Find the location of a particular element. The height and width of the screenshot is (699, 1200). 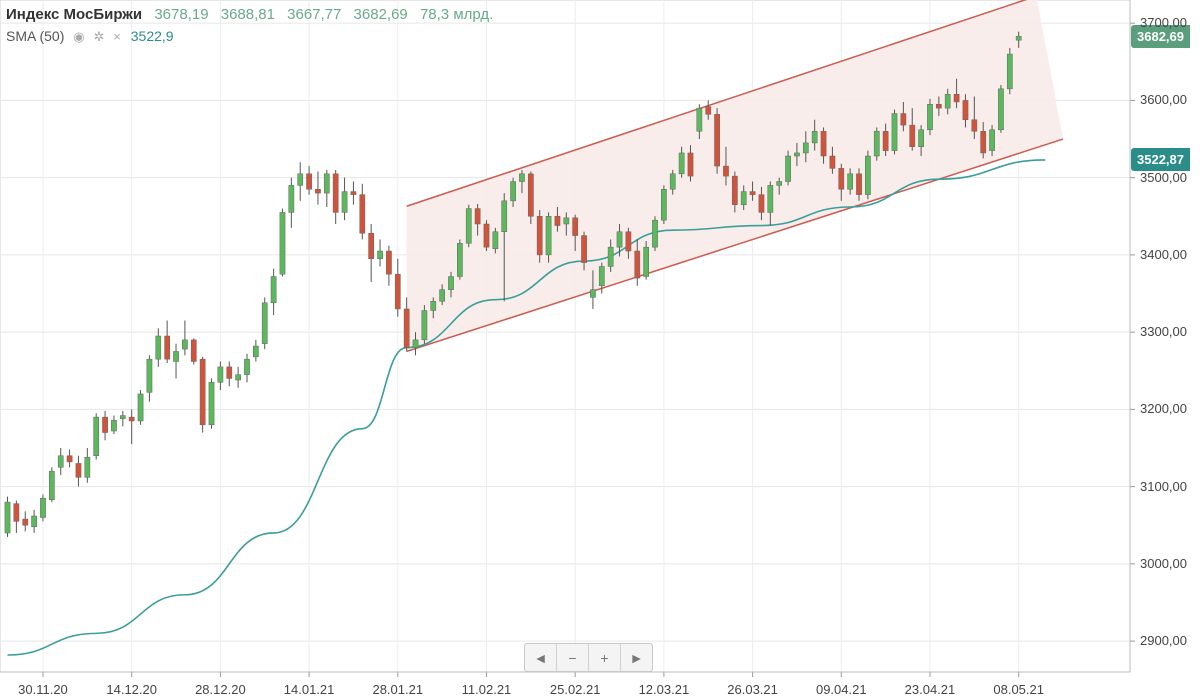

y-tick-label: 2900,00 is located at coordinates (1163, 641).